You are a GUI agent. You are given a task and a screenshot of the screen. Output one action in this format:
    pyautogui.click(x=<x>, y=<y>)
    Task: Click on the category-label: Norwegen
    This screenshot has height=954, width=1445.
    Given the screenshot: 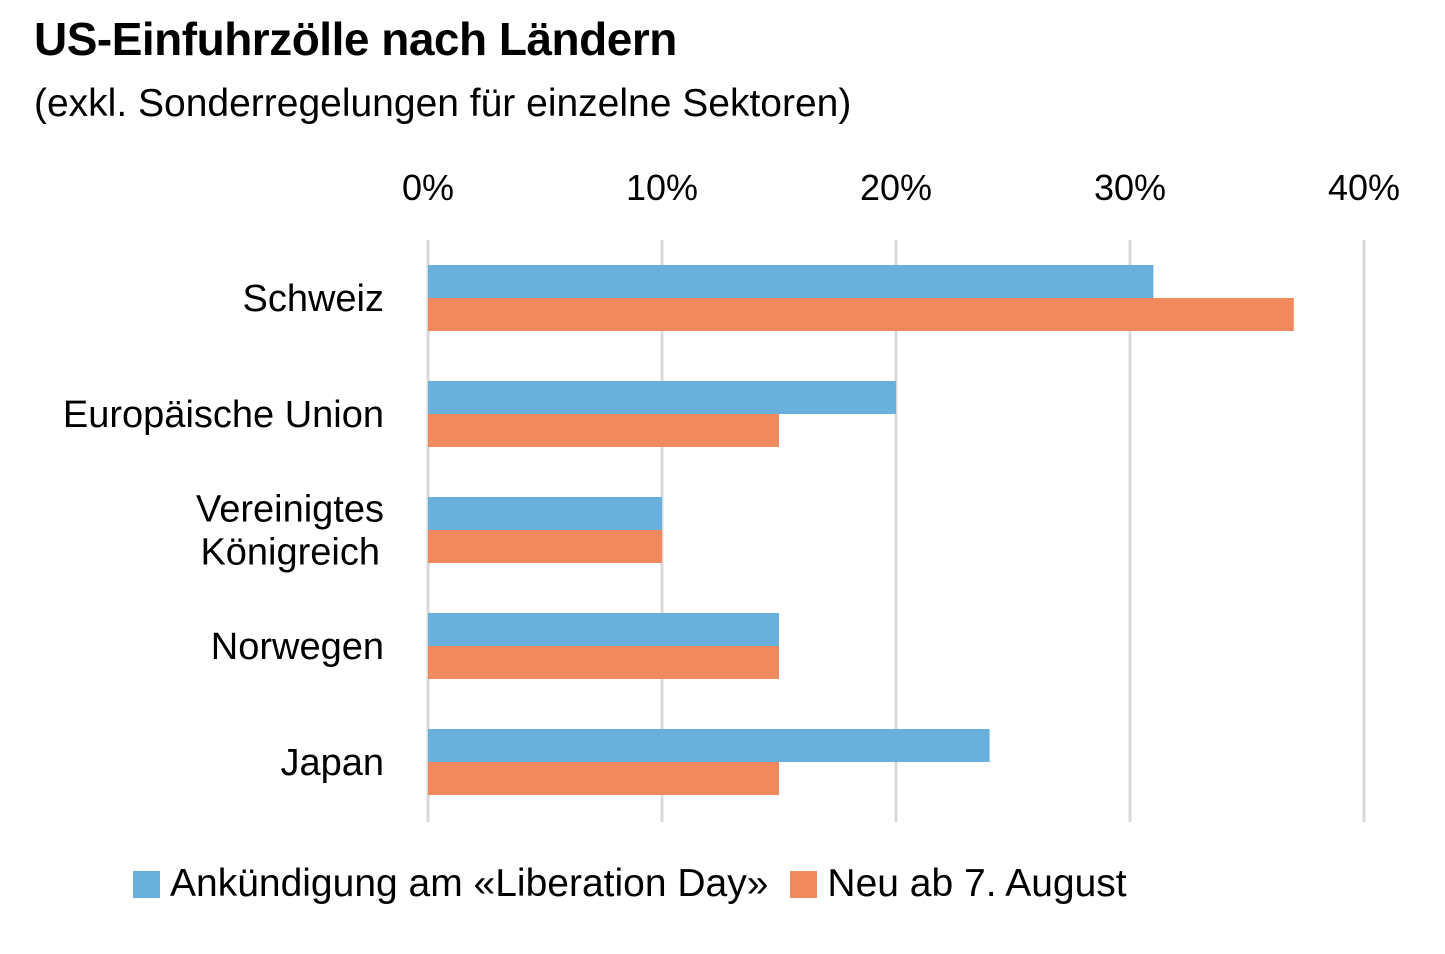 What is the action you would take?
    pyautogui.click(x=297, y=647)
    